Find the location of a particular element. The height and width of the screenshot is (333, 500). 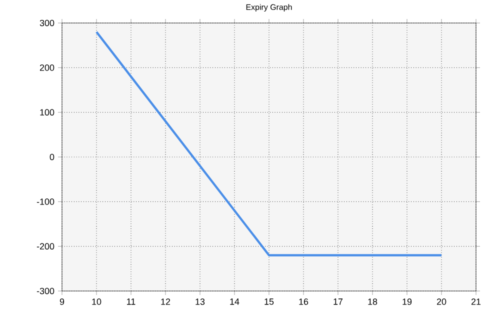

x-tick-label: 18 is located at coordinates (373, 301).